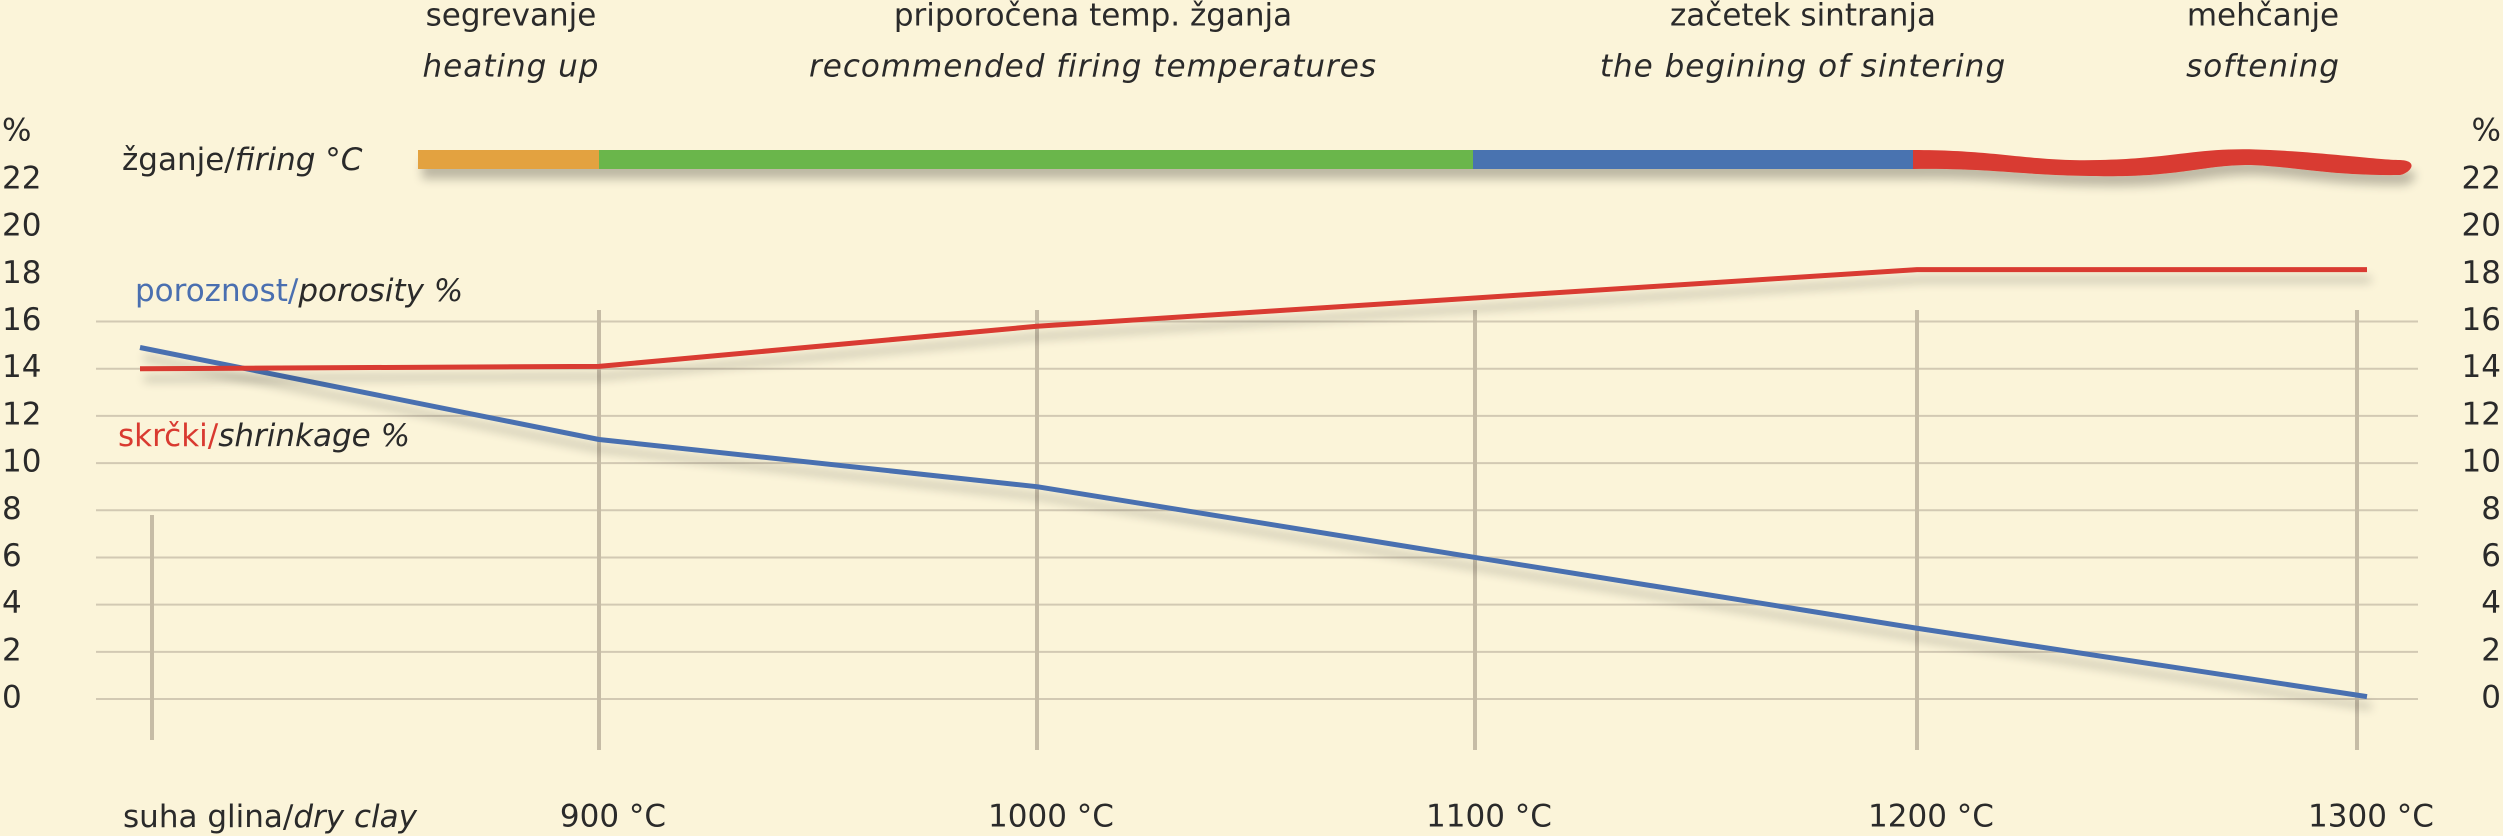 This screenshot has height=836, width=2503. What do you see at coordinates (16, 131) in the screenshot?
I see `y-unit-left: %` at bounding box center [16, 131].